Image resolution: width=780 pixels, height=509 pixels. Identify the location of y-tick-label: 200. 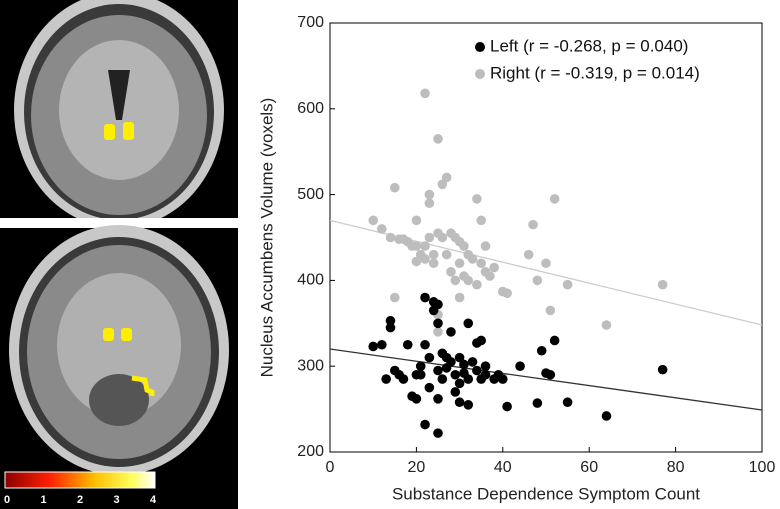
(310, 451).